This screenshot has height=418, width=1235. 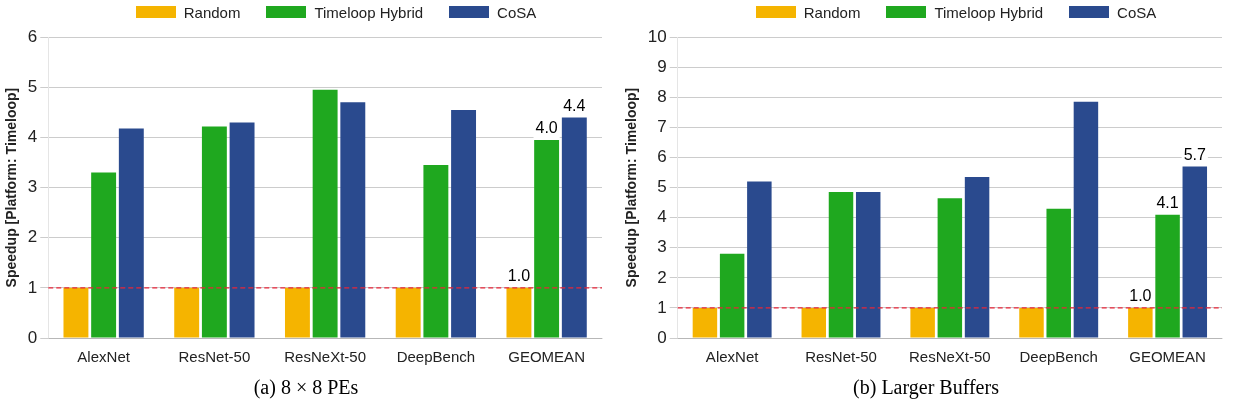 I want to click on data-label: 4.1, so click(x=1167, y=203).